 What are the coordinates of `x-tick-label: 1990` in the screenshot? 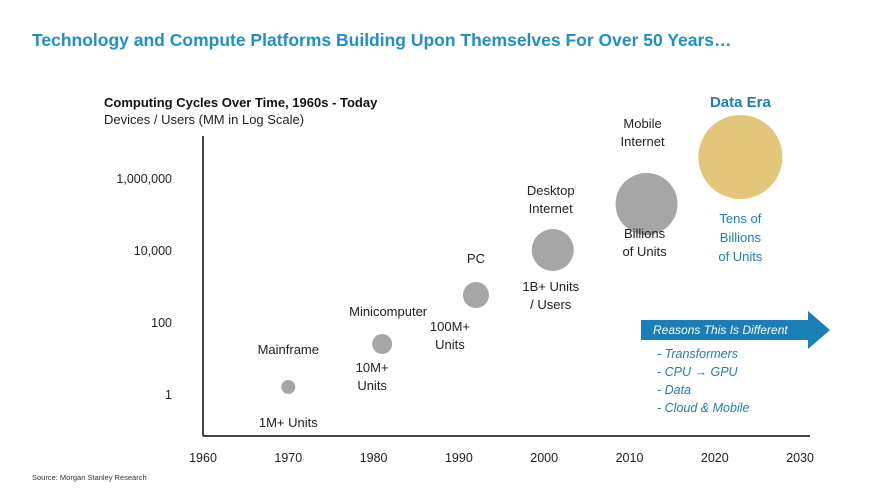 It's located at (459, 458).